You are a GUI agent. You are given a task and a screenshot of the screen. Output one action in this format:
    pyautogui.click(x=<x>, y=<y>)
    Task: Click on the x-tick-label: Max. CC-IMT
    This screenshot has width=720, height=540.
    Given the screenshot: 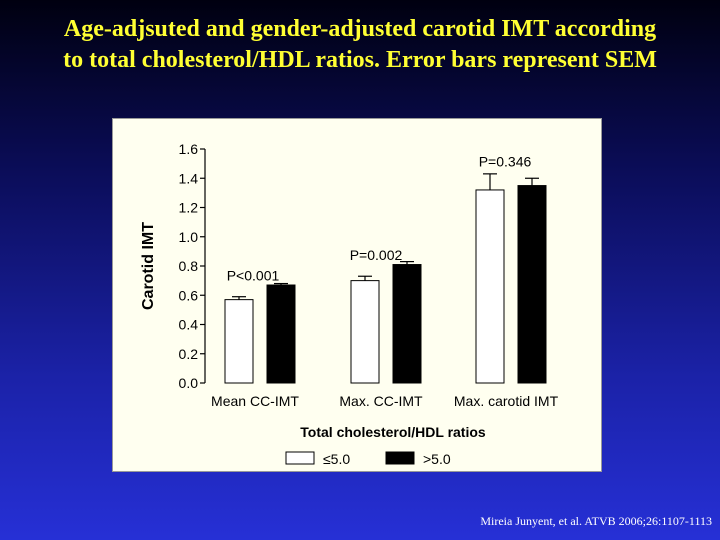 What is the action you would take?
    pyautogui.click(x=381, y=401)
    